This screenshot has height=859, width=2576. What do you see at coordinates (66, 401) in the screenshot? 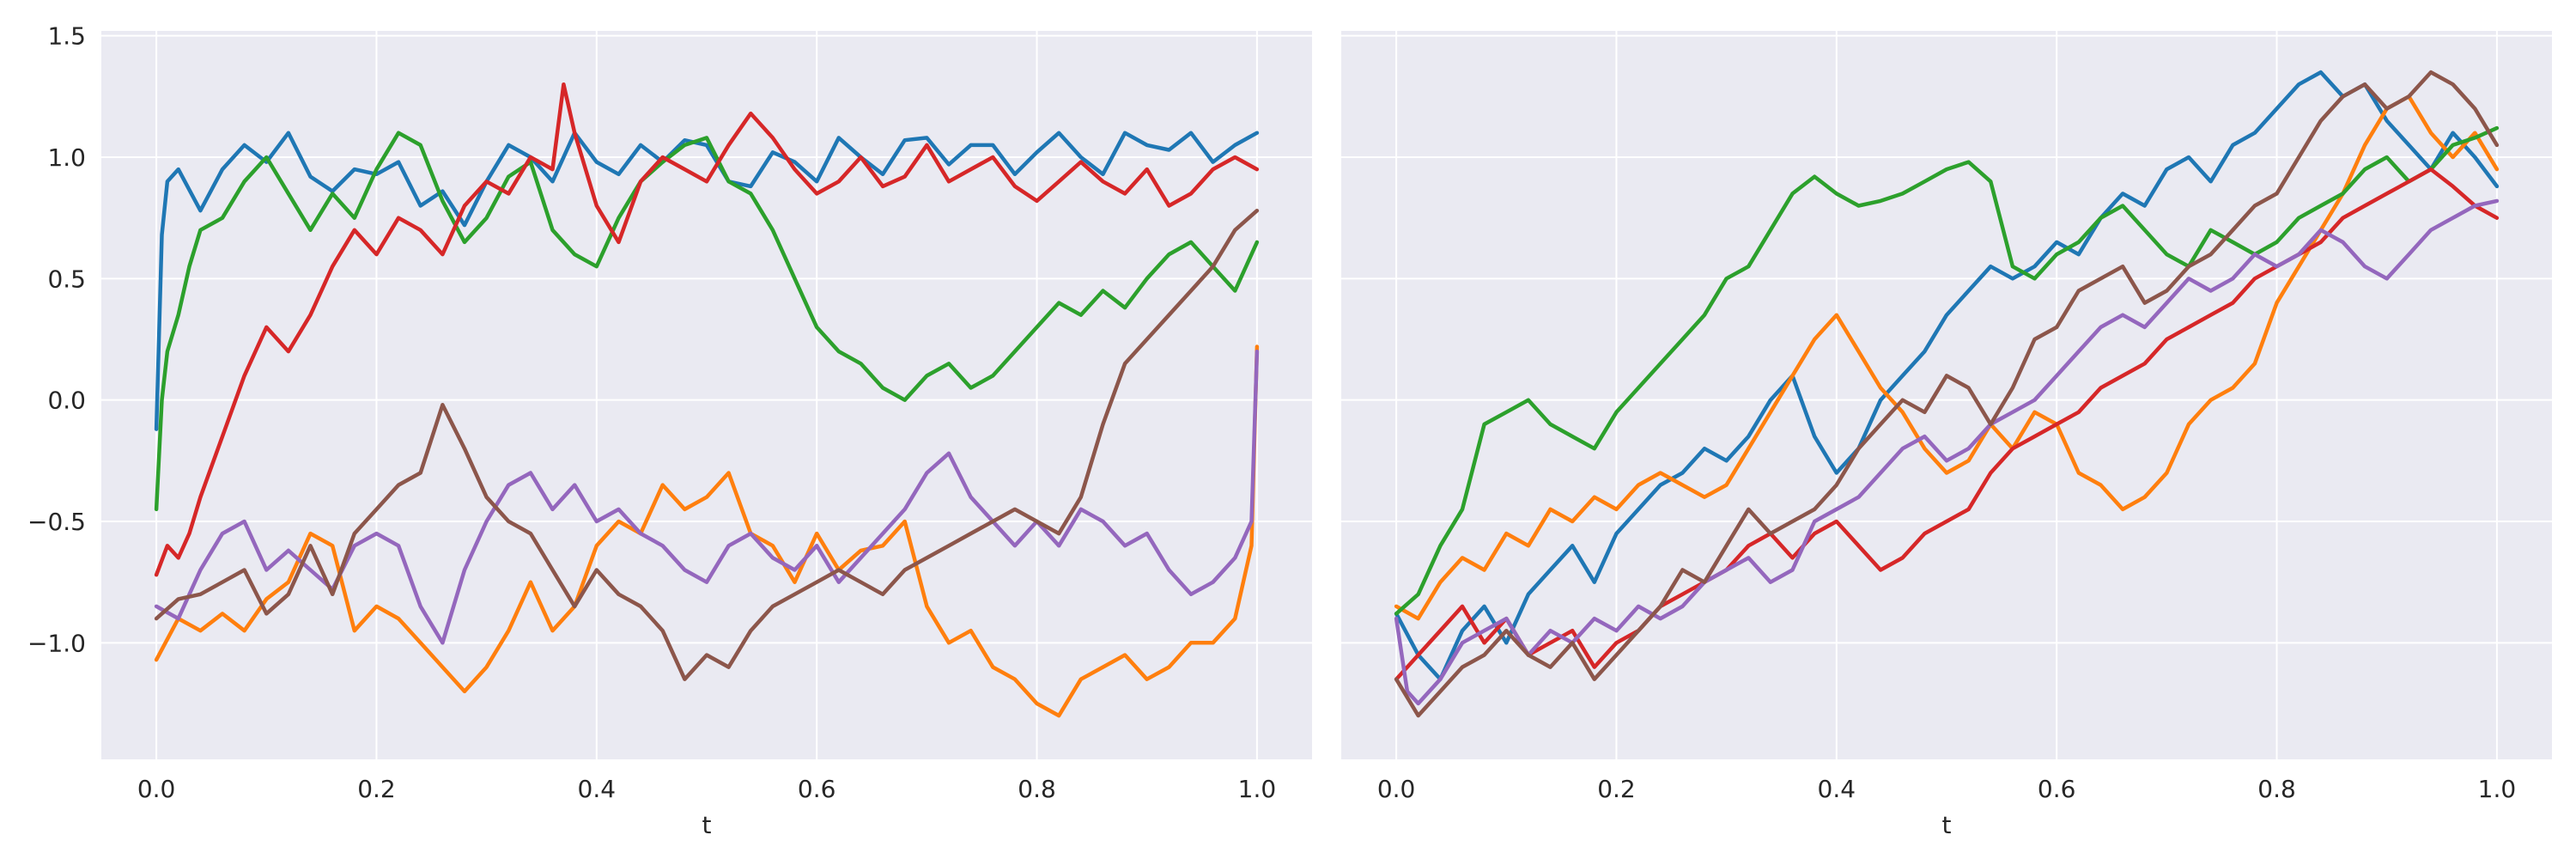
I see `y-tick-label: 0.0` at bounding box center [66, 401].